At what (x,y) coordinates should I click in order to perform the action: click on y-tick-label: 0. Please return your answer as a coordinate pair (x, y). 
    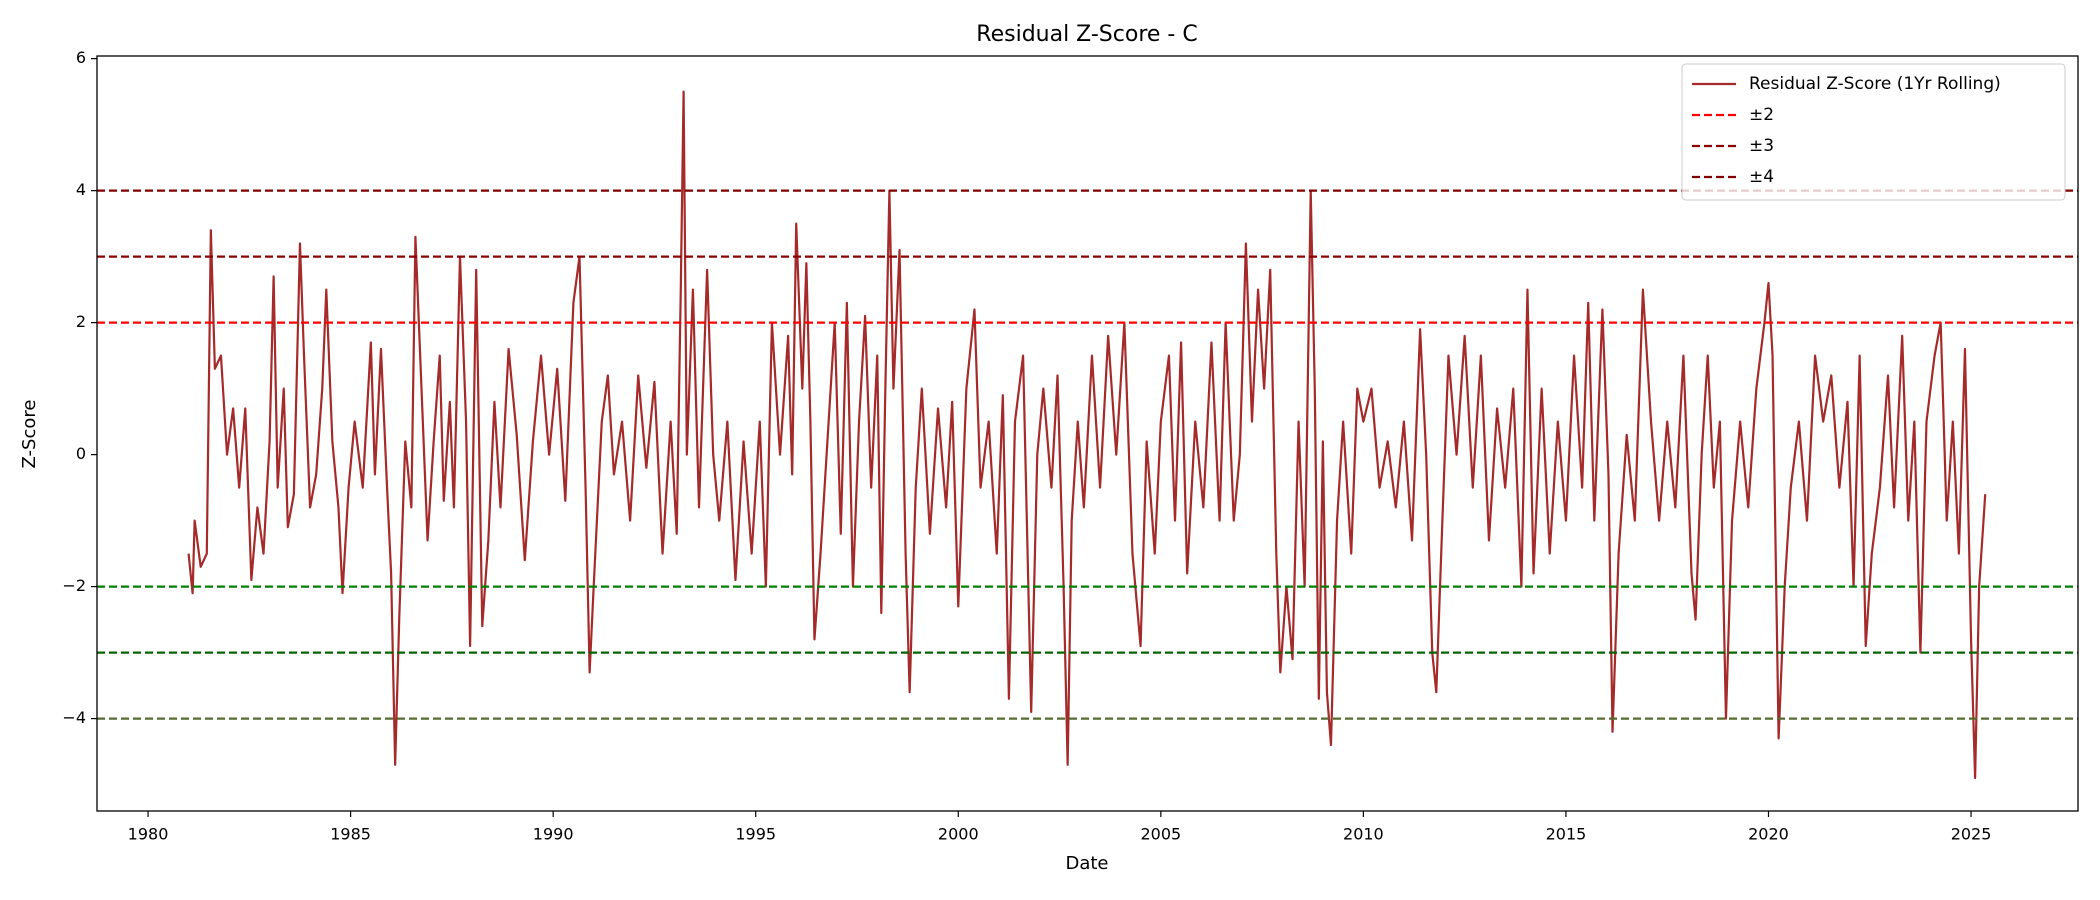
    Looking at the image, I should click on (81, 453).